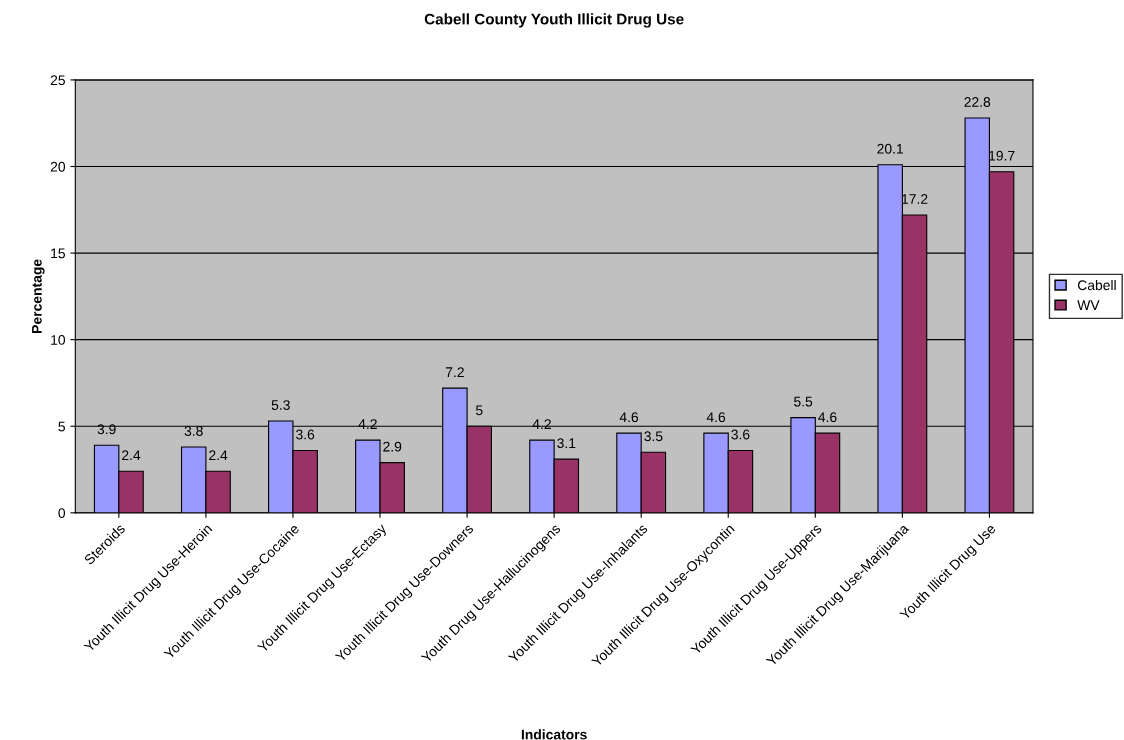 This screenshot has width=1124, height=740. What do you see at coordinates (566, 443) in the screenshot?
I see `data-label: 3.1` at bounding box center [566, 443].